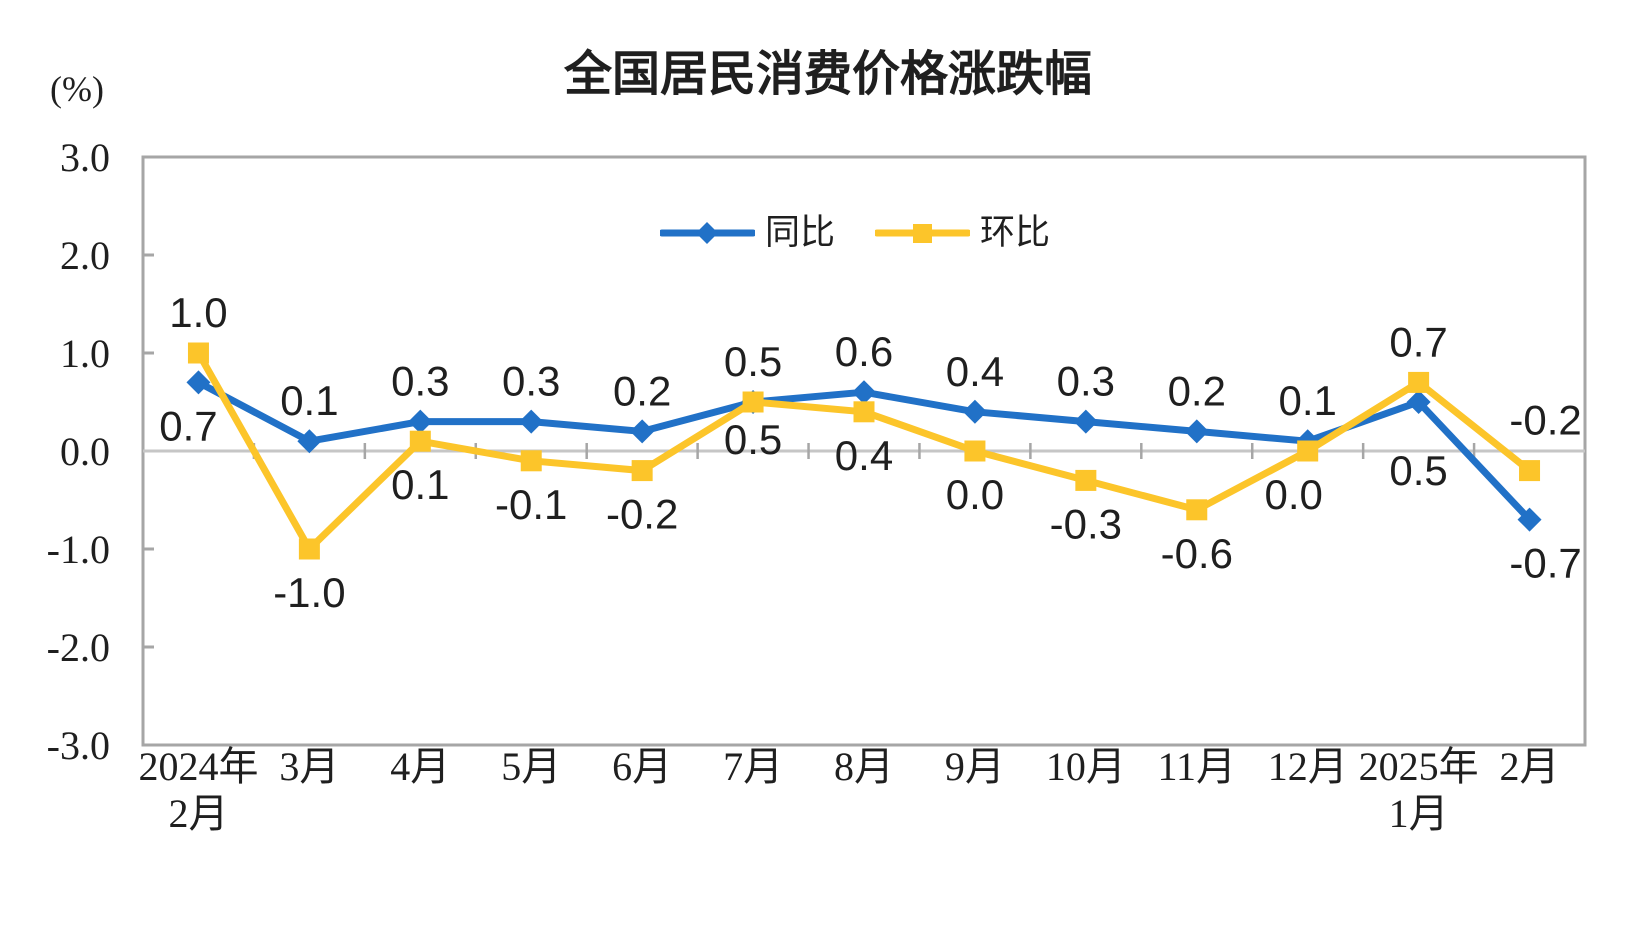 This screenshot has width=1649, height=946. What do you see at coordinates (1308, 766) in the screenshot?
I see `x-tick-label: 12月` at bounding box center [1308, 766].